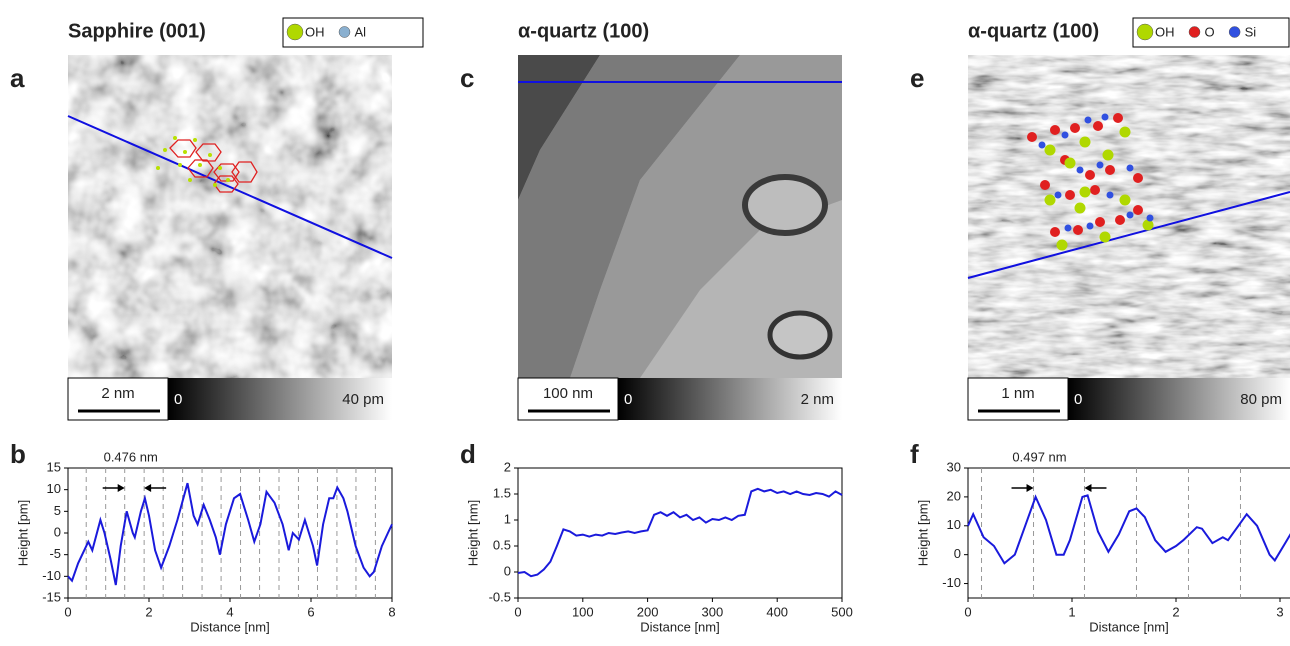  I want to click on panel-letter: c, so click(467, 78).